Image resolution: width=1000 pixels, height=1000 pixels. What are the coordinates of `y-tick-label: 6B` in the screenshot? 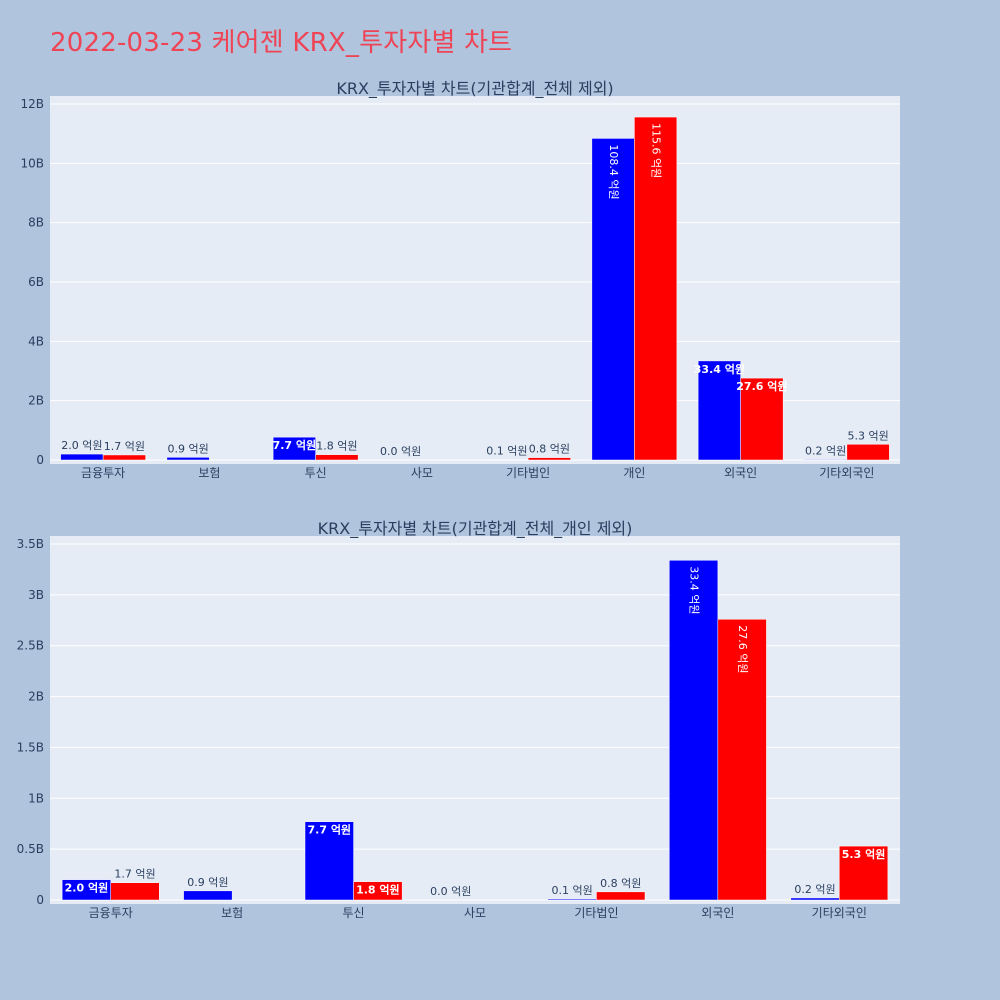 It's located at (36, 282).